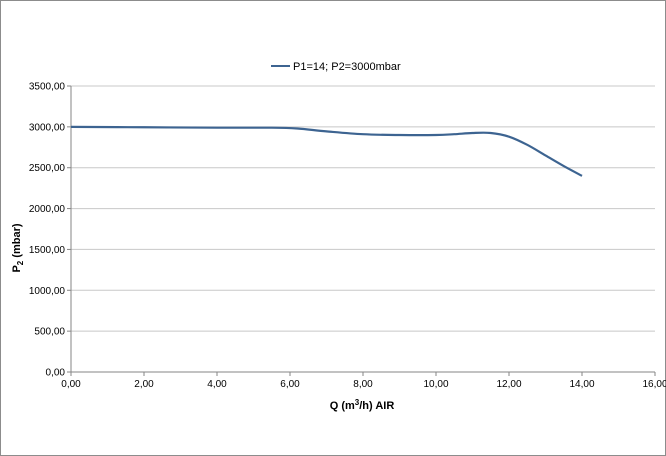  What do you see at coordinates (47, 87) in the screenshot?
I see `y-tick-label: 3500,00` at bounding box center [47, 87].